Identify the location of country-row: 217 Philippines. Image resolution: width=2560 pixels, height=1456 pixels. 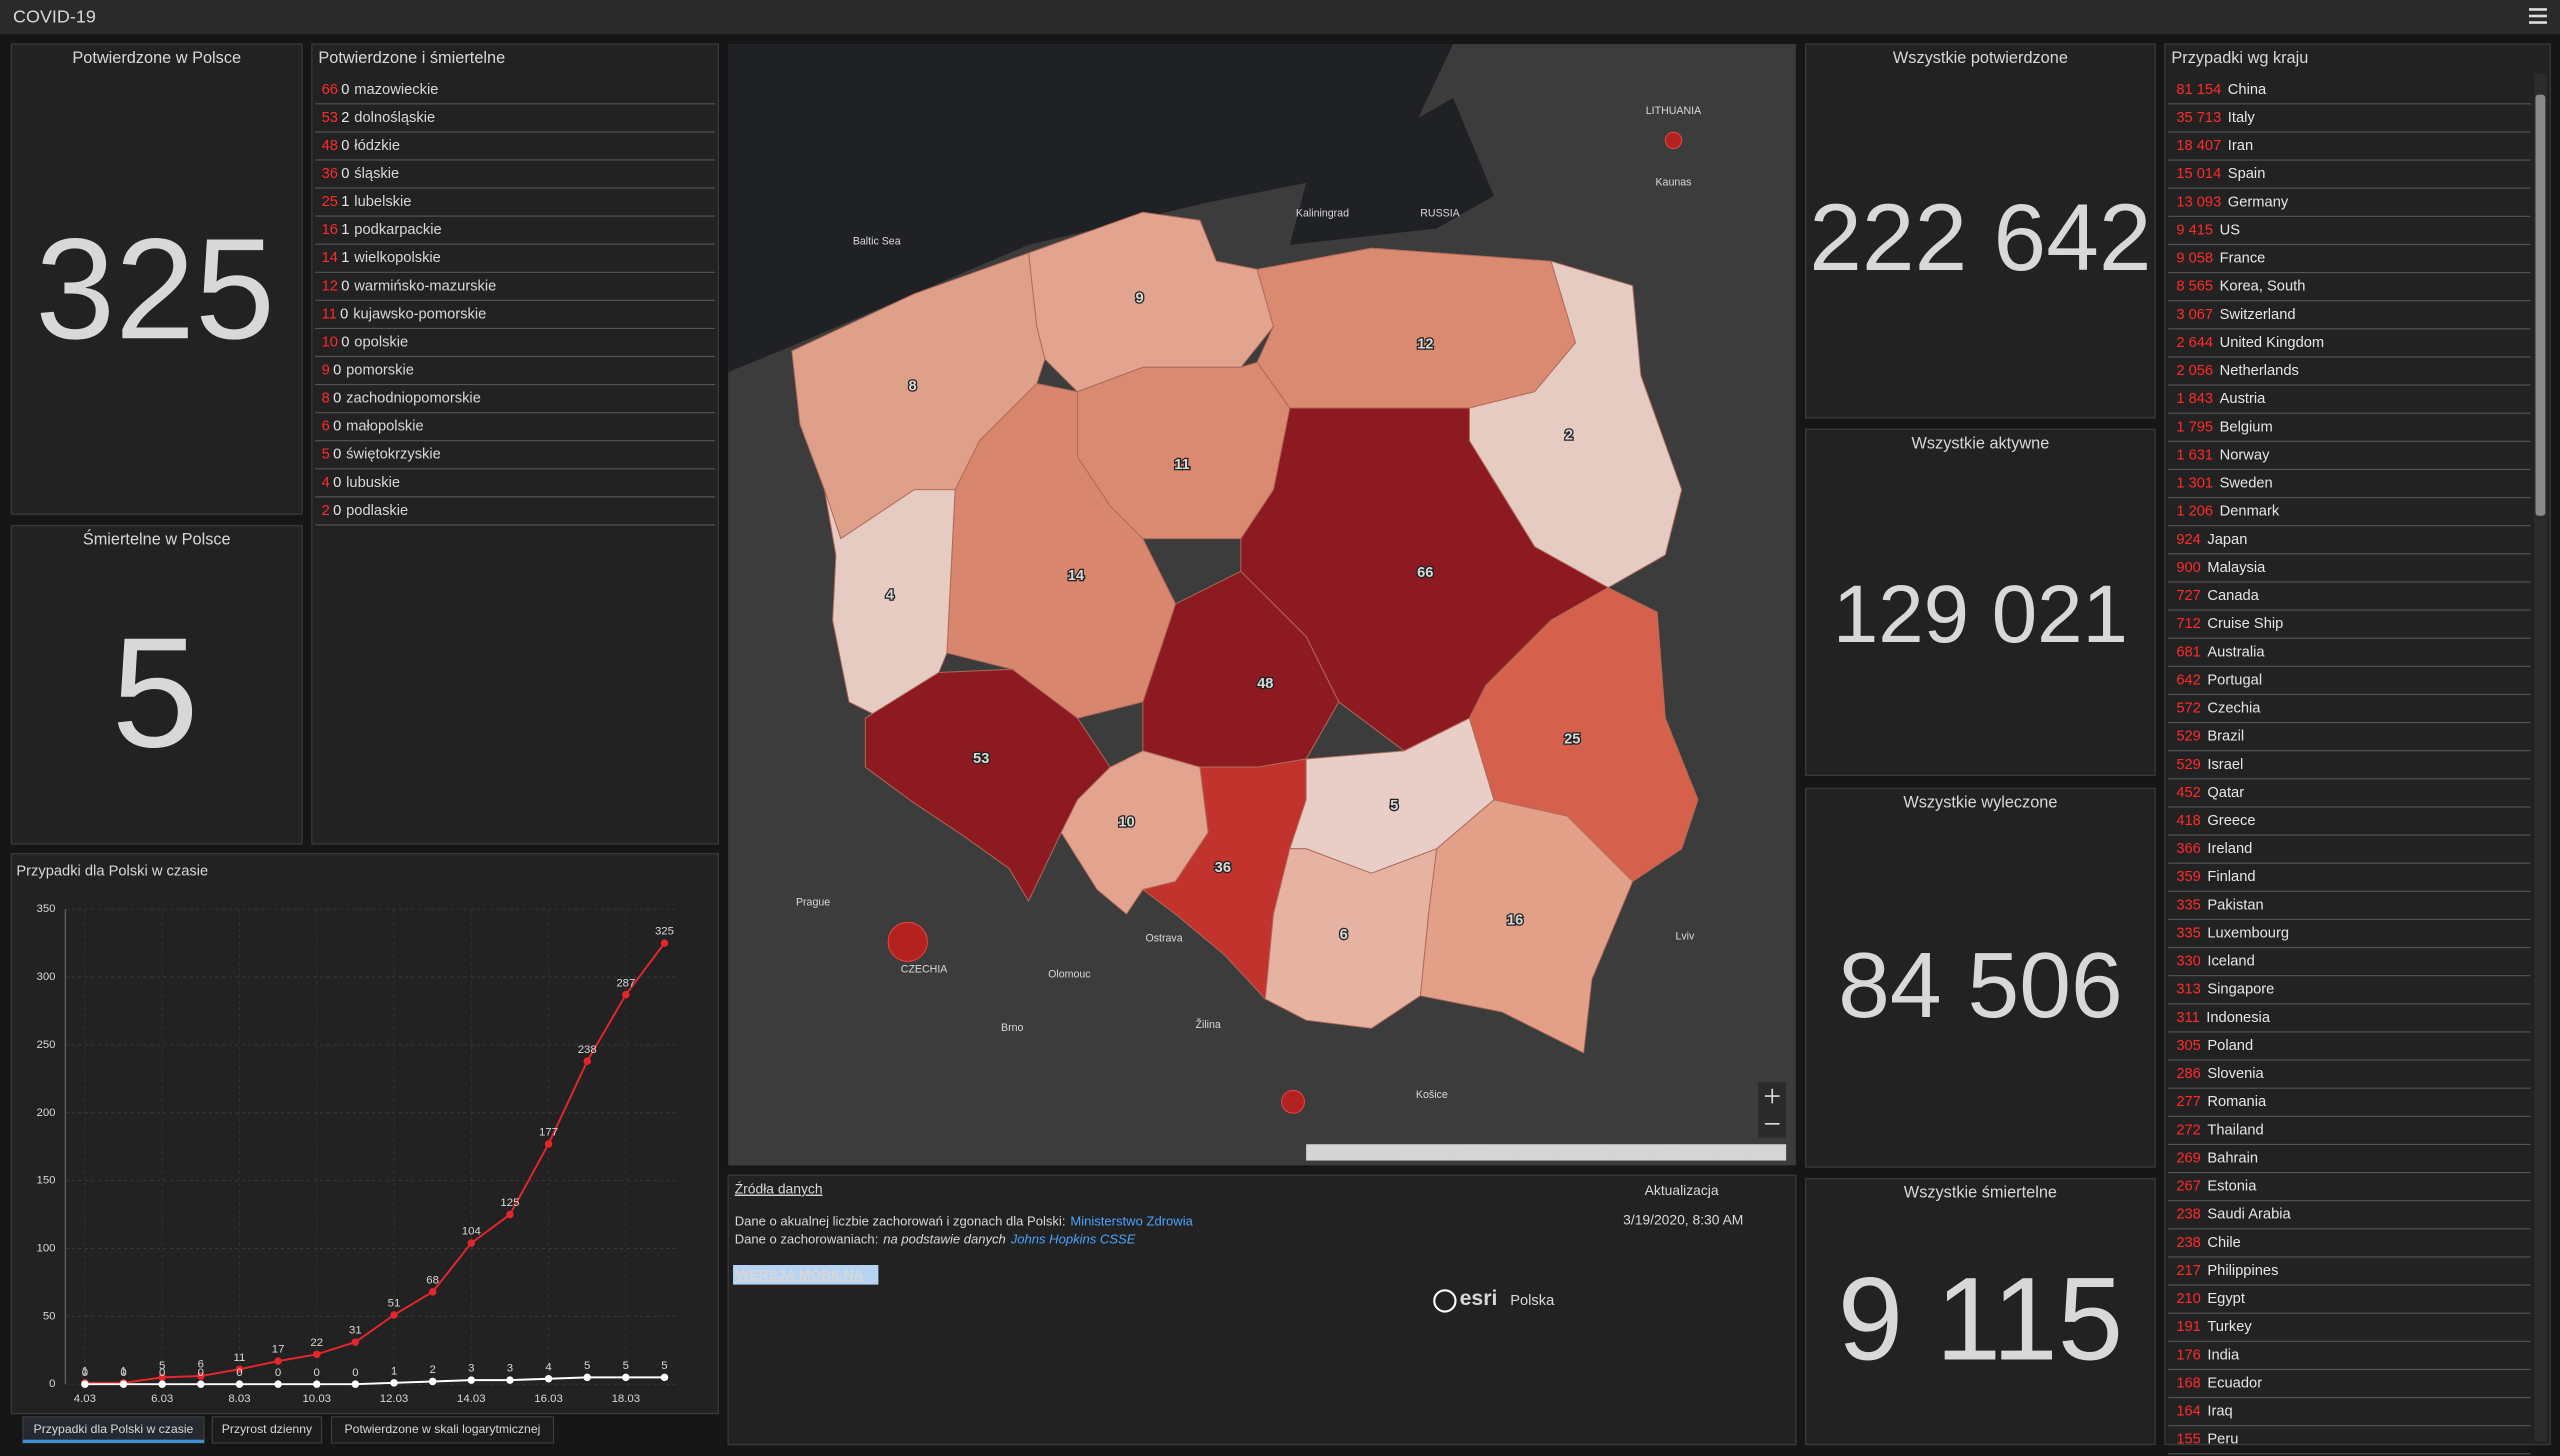
(2227, 1271).